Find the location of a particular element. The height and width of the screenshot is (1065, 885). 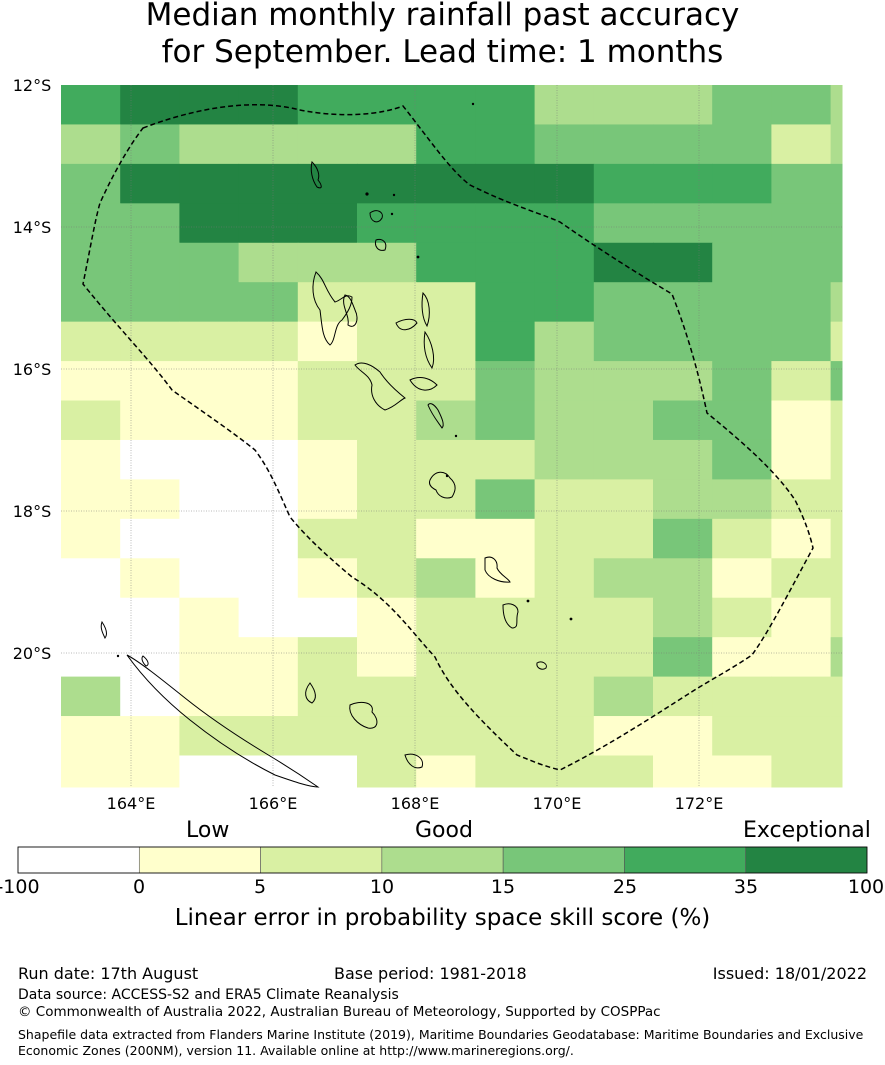

lon-label: 164°E is located at coordinates (131, 803).